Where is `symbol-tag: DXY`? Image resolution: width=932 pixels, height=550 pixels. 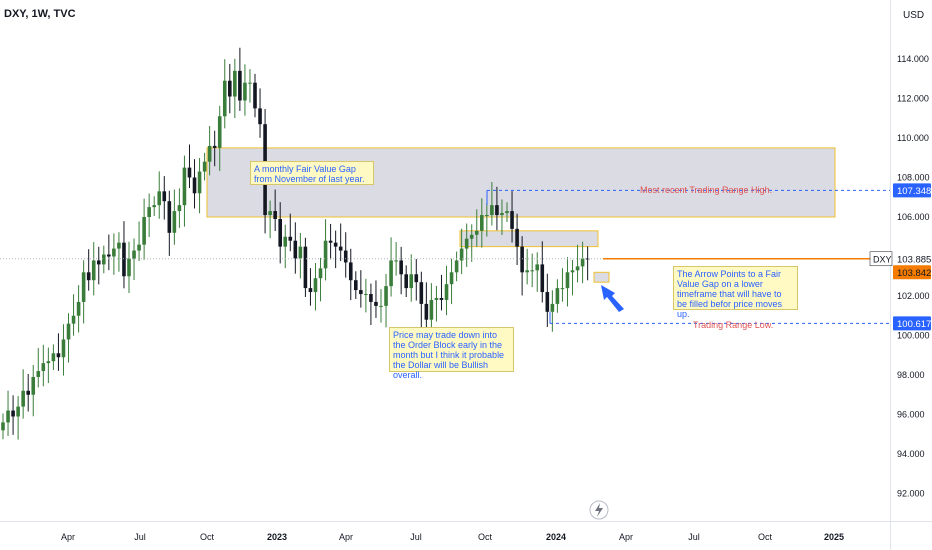 symbol-tag: DXY is located at coordinates (882, 259).